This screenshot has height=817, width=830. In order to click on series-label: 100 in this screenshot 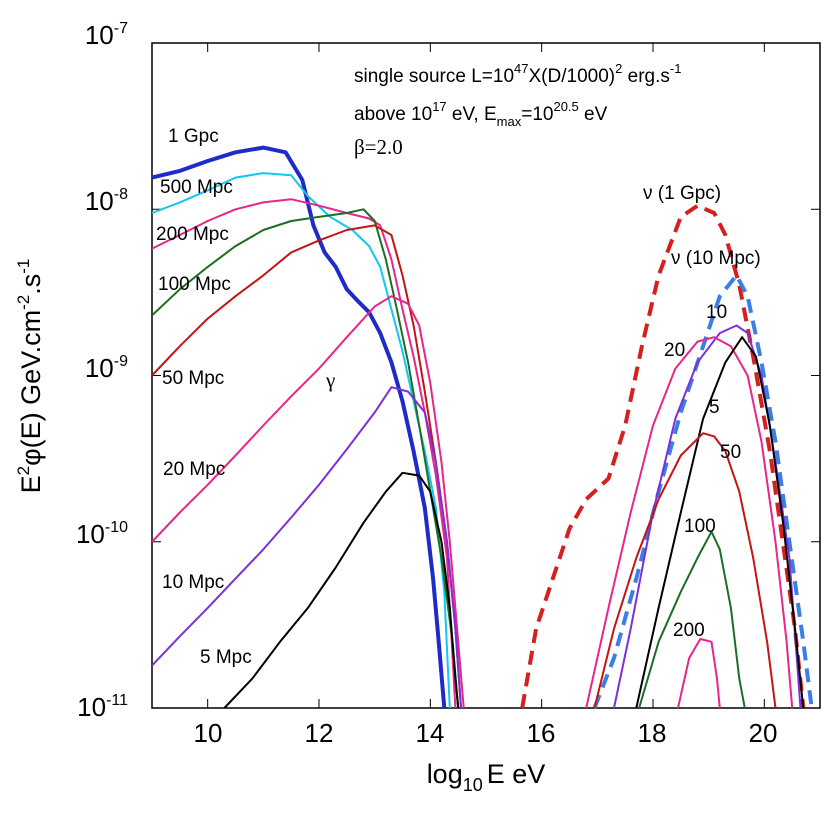, I will do `click(700, 526)`.